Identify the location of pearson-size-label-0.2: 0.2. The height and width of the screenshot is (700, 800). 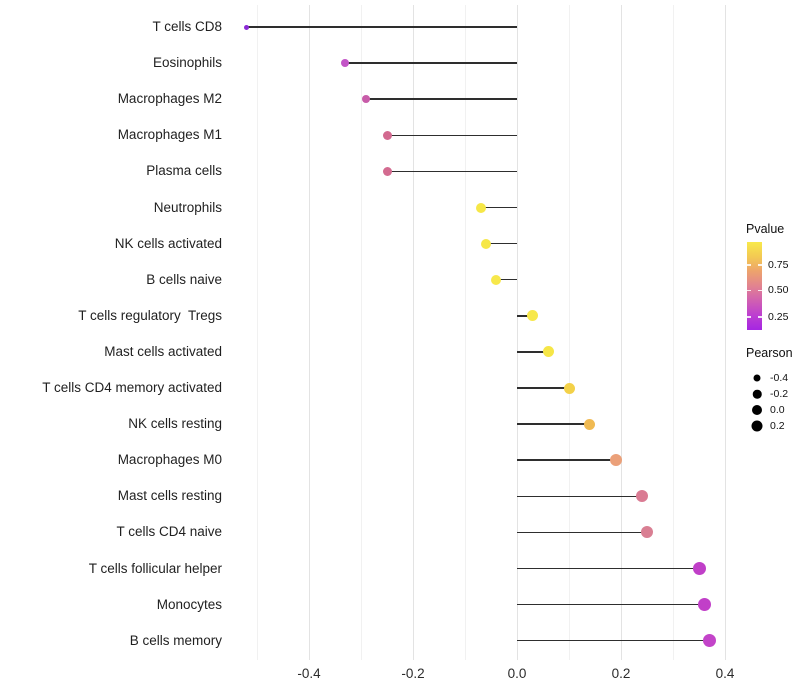
(777, 426).